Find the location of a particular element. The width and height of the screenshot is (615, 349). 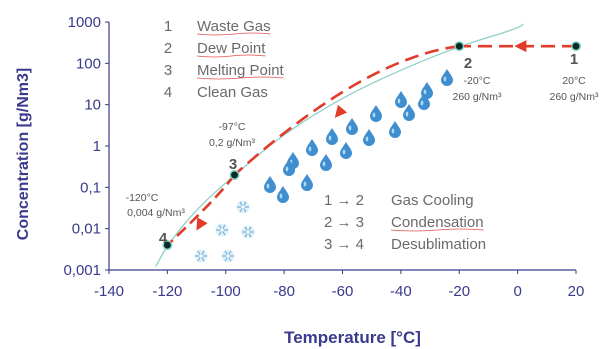

process-path-desublimation is located at coordinates (201, 210).